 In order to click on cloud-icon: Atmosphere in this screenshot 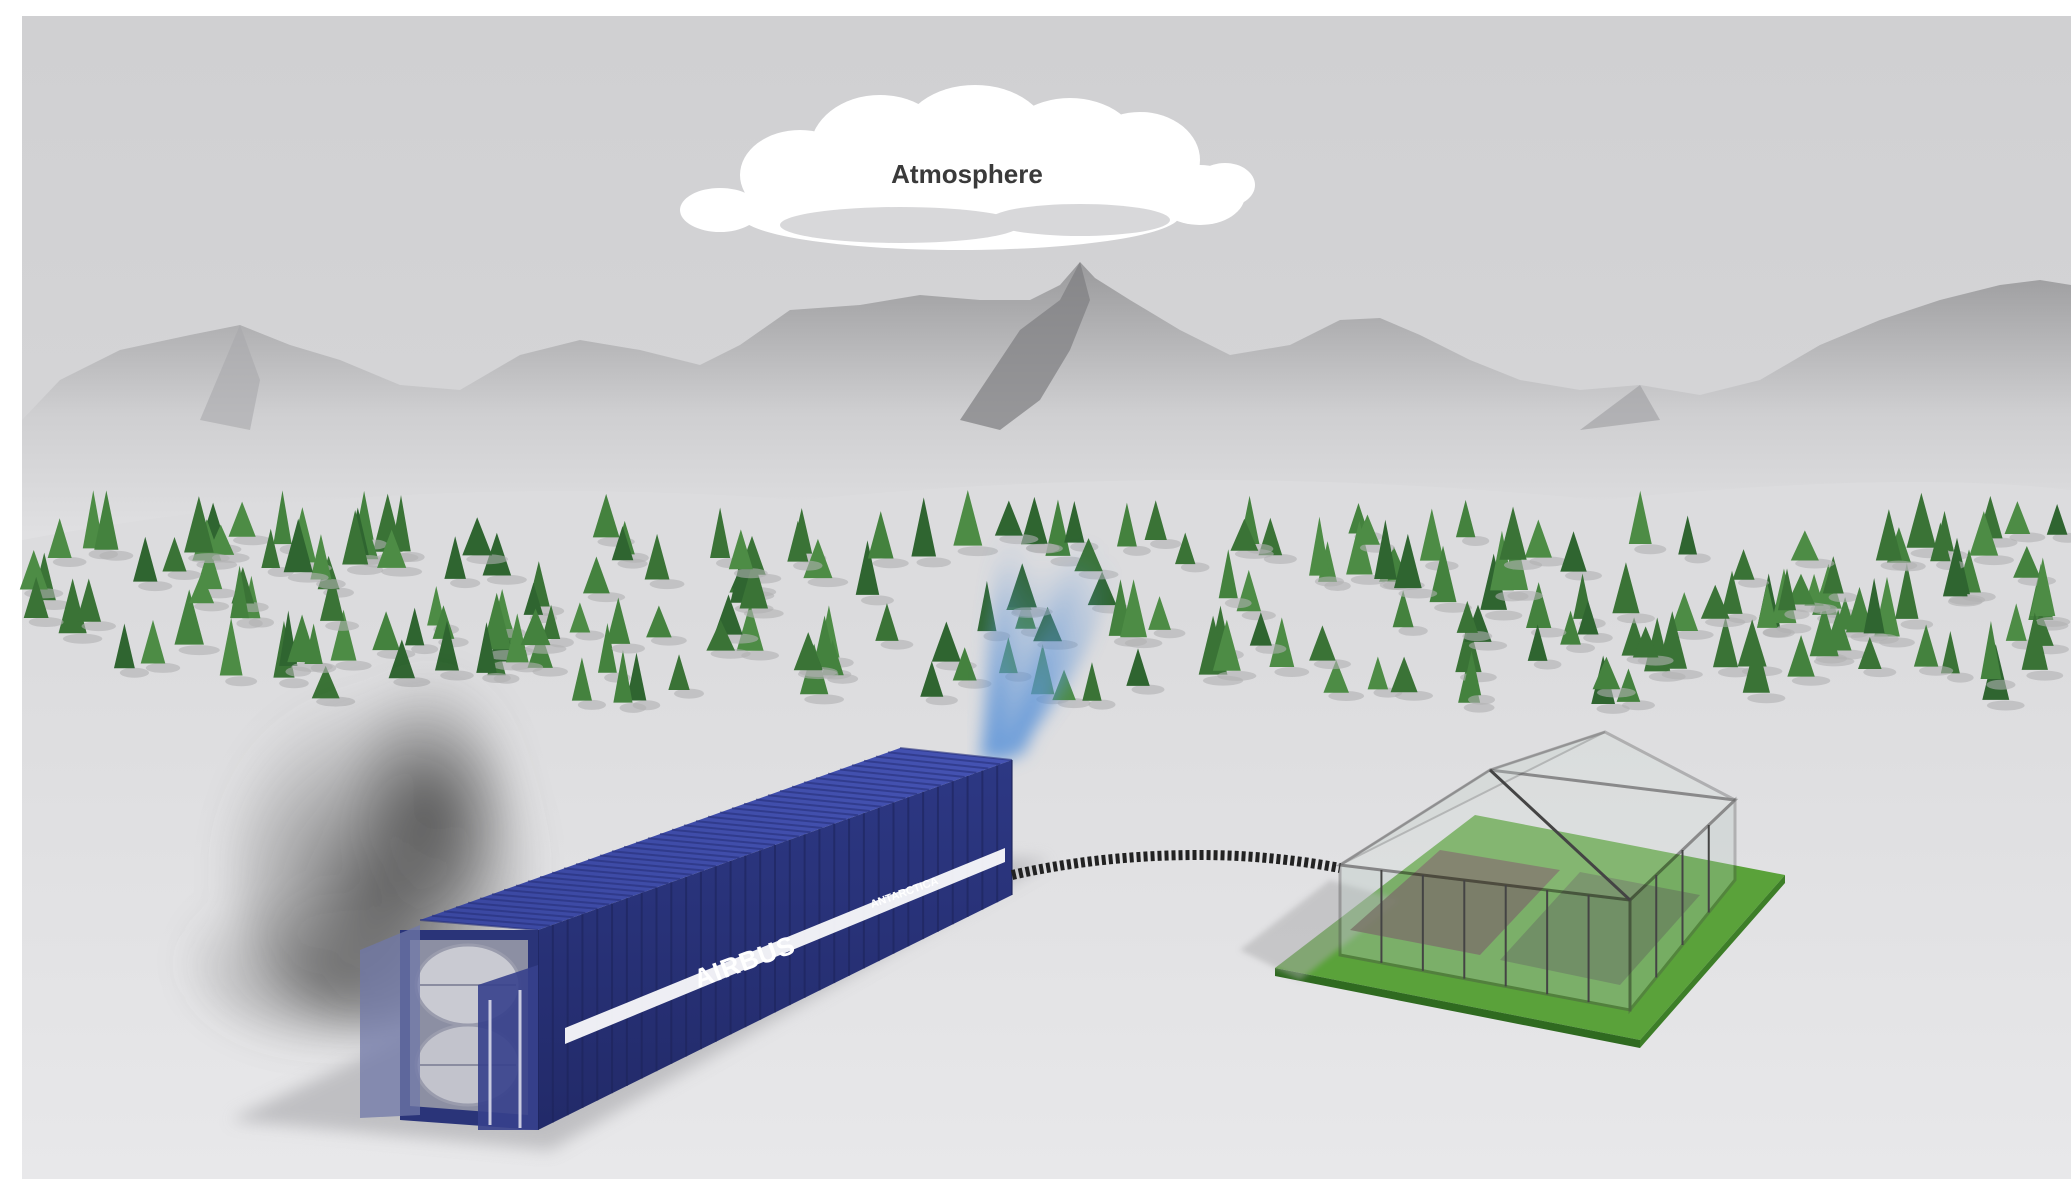, I will do `click(967, 167)`.